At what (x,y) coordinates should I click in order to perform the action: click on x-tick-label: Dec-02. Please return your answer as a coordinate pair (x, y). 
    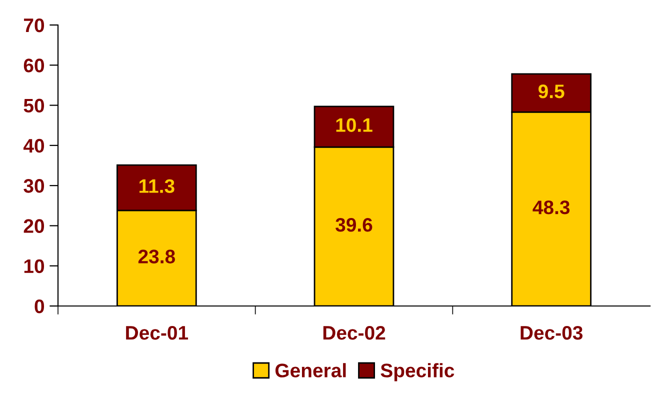
    Looking at the image, I should click on (354, 333).